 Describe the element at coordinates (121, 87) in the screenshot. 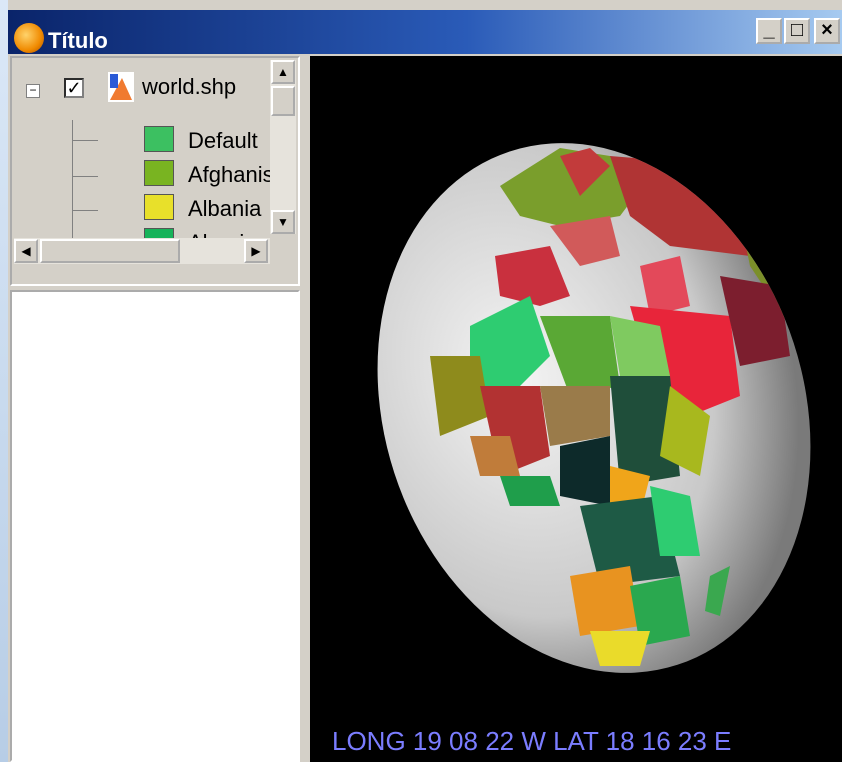

I see `layer-icon` at that location.